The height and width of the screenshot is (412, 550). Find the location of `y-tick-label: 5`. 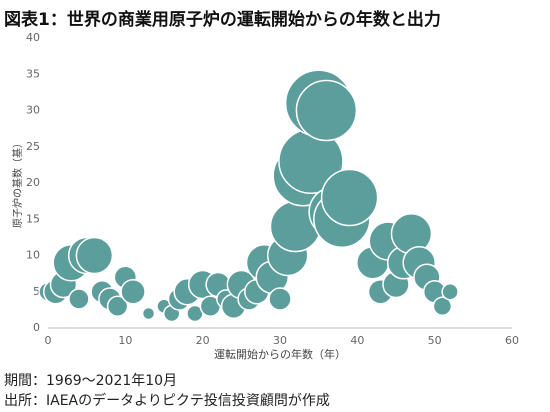

y-tick-label: 5 is located at coordinates (36, 291).